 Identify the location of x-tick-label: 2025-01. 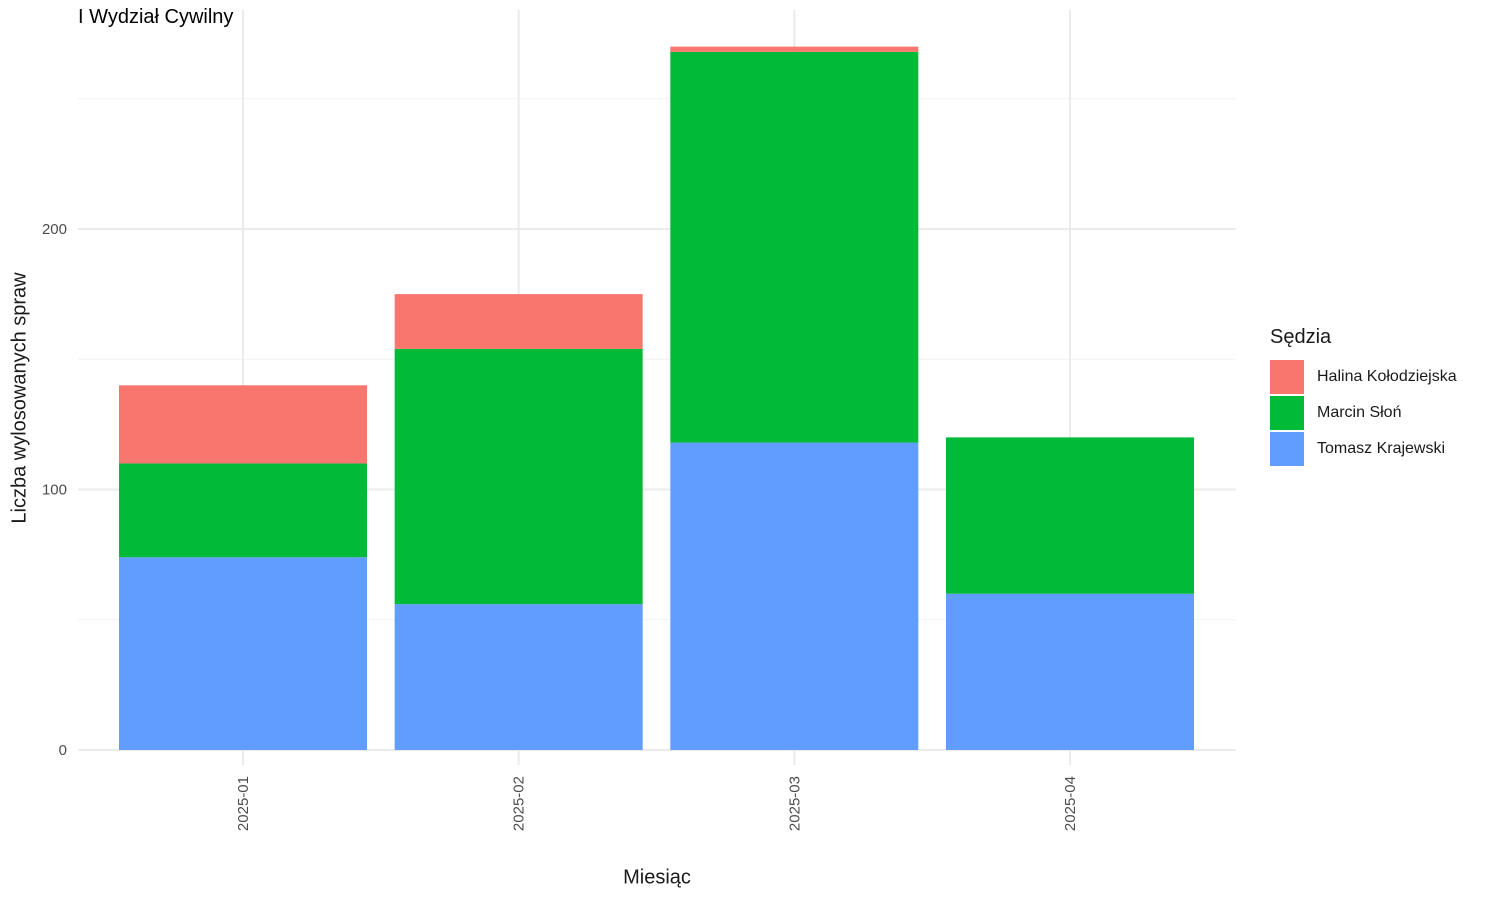
(243, 803).